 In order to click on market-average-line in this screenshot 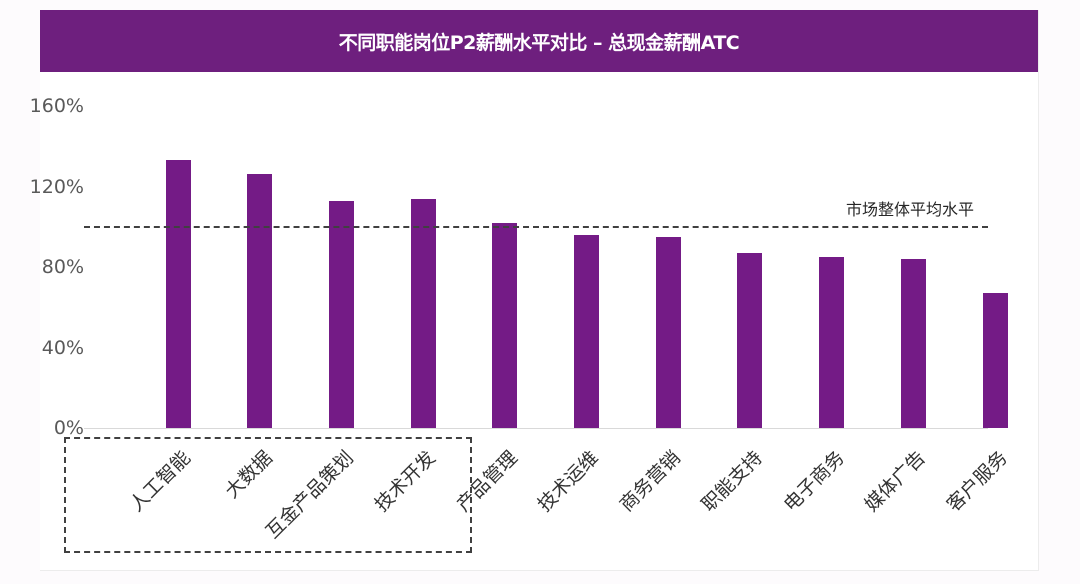, I will do `click(536, 227)`.